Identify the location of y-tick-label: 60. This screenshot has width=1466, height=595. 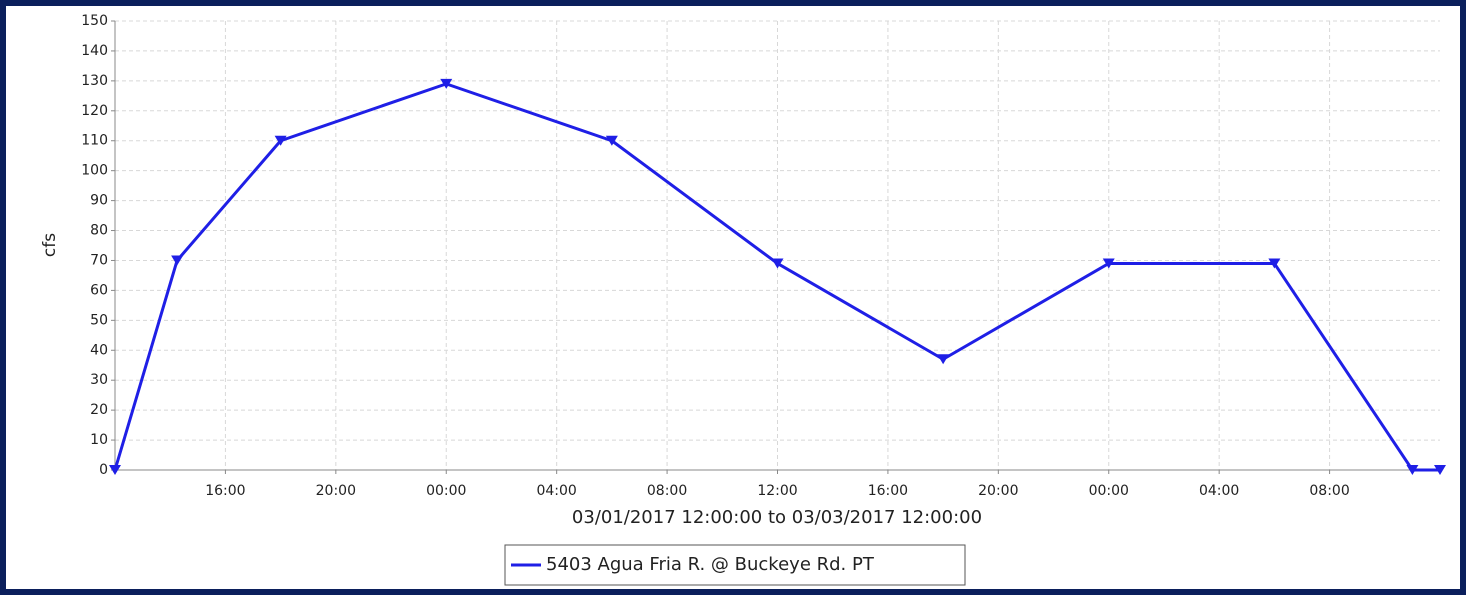
(99, 290).